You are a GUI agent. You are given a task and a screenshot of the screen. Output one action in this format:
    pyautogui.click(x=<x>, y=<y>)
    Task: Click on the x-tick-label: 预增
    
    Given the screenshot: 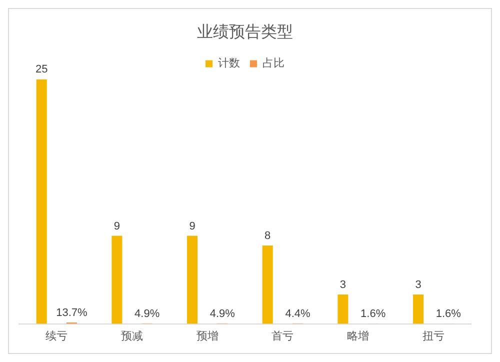 What is the action you would take?
    pyautogui.click(x=207, y=335)
    